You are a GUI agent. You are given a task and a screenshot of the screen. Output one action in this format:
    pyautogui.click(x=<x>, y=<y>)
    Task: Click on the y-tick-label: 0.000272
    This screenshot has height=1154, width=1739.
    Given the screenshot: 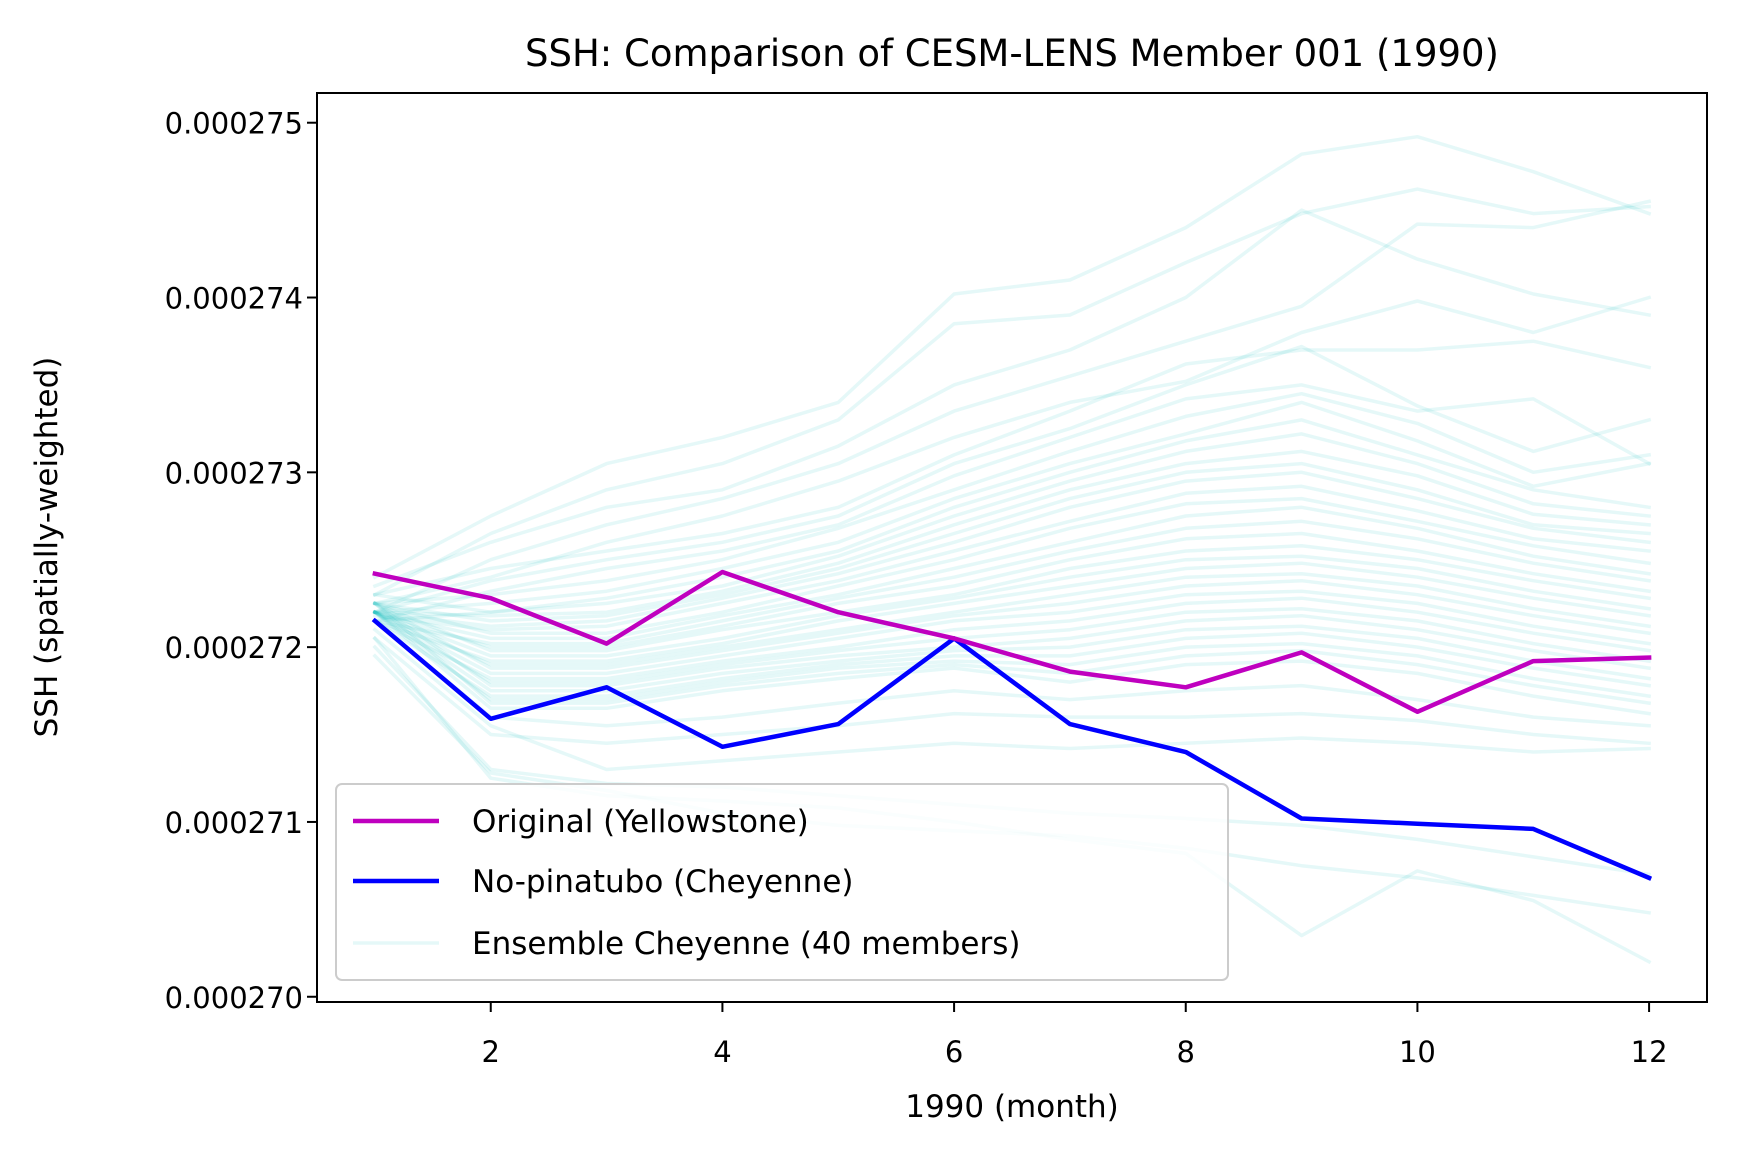 What is the action you would take?
    pyautogui.click(x=234, y=648)
    